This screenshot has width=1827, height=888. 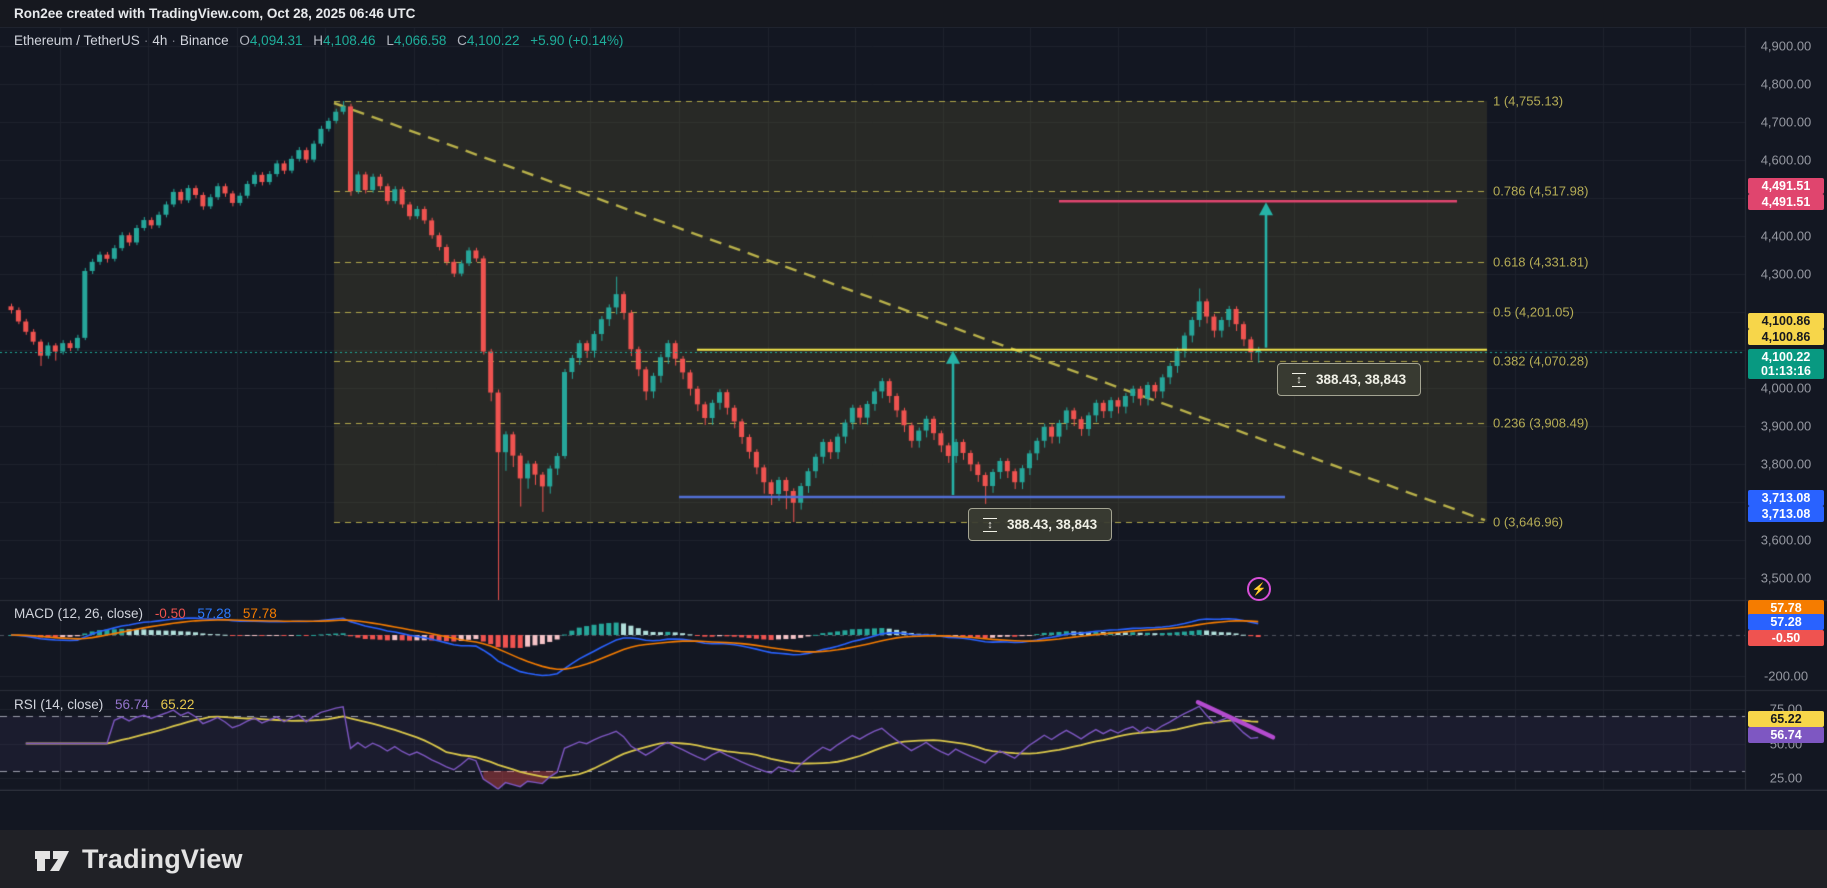 I want to click on price-axis-label: 3,500.00, so click(x=1786, y=578).